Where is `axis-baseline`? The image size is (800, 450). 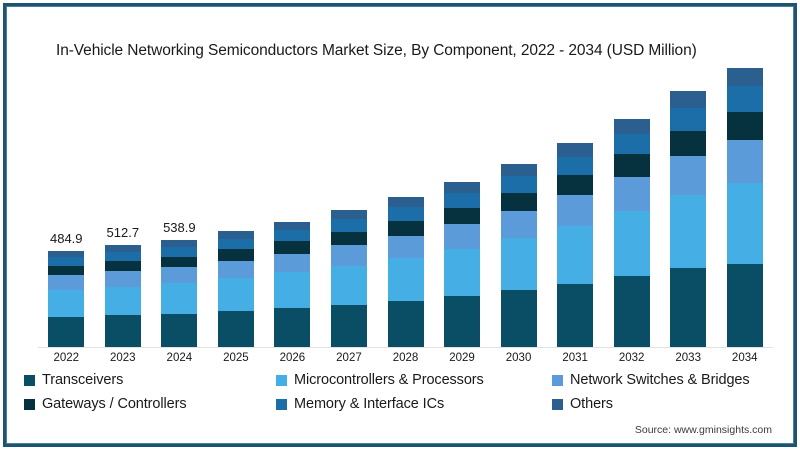
axis-baseline is located at coordinates (405, 347).